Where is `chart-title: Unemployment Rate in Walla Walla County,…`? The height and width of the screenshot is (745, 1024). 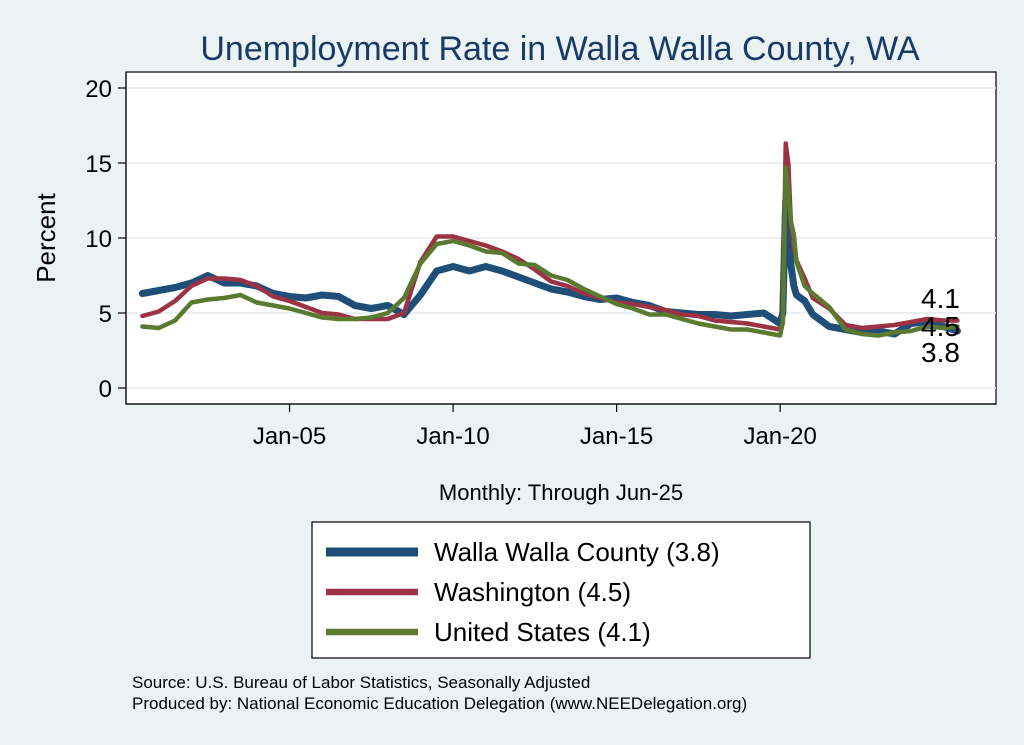
chart-title: Unemployment Rate in Walla Walla County,… is located at coordinates (560, 49).